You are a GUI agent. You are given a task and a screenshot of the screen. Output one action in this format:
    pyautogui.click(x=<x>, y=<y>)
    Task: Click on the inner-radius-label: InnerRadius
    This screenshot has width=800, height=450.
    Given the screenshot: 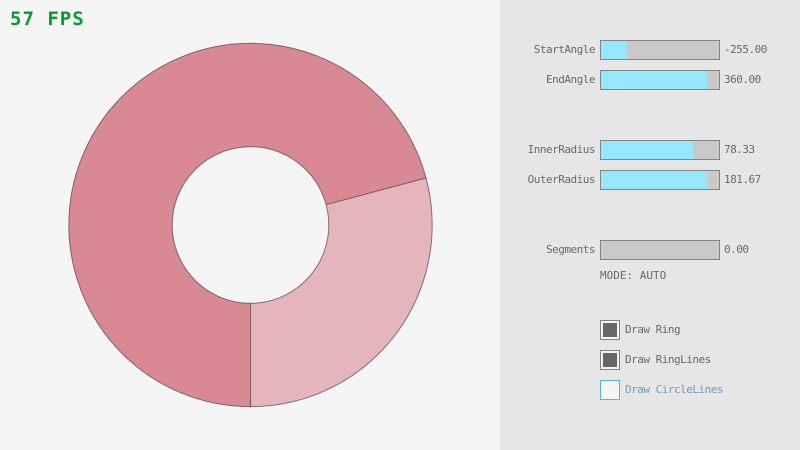 What is the action you would take?
    pyautogui.click(x=561, y=149)
    